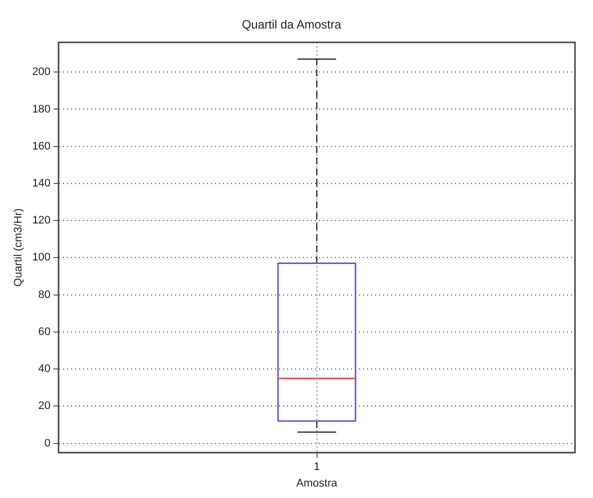 The image size is (593, 498). I want to click on y-tick-label: 60, so click(44, 332).